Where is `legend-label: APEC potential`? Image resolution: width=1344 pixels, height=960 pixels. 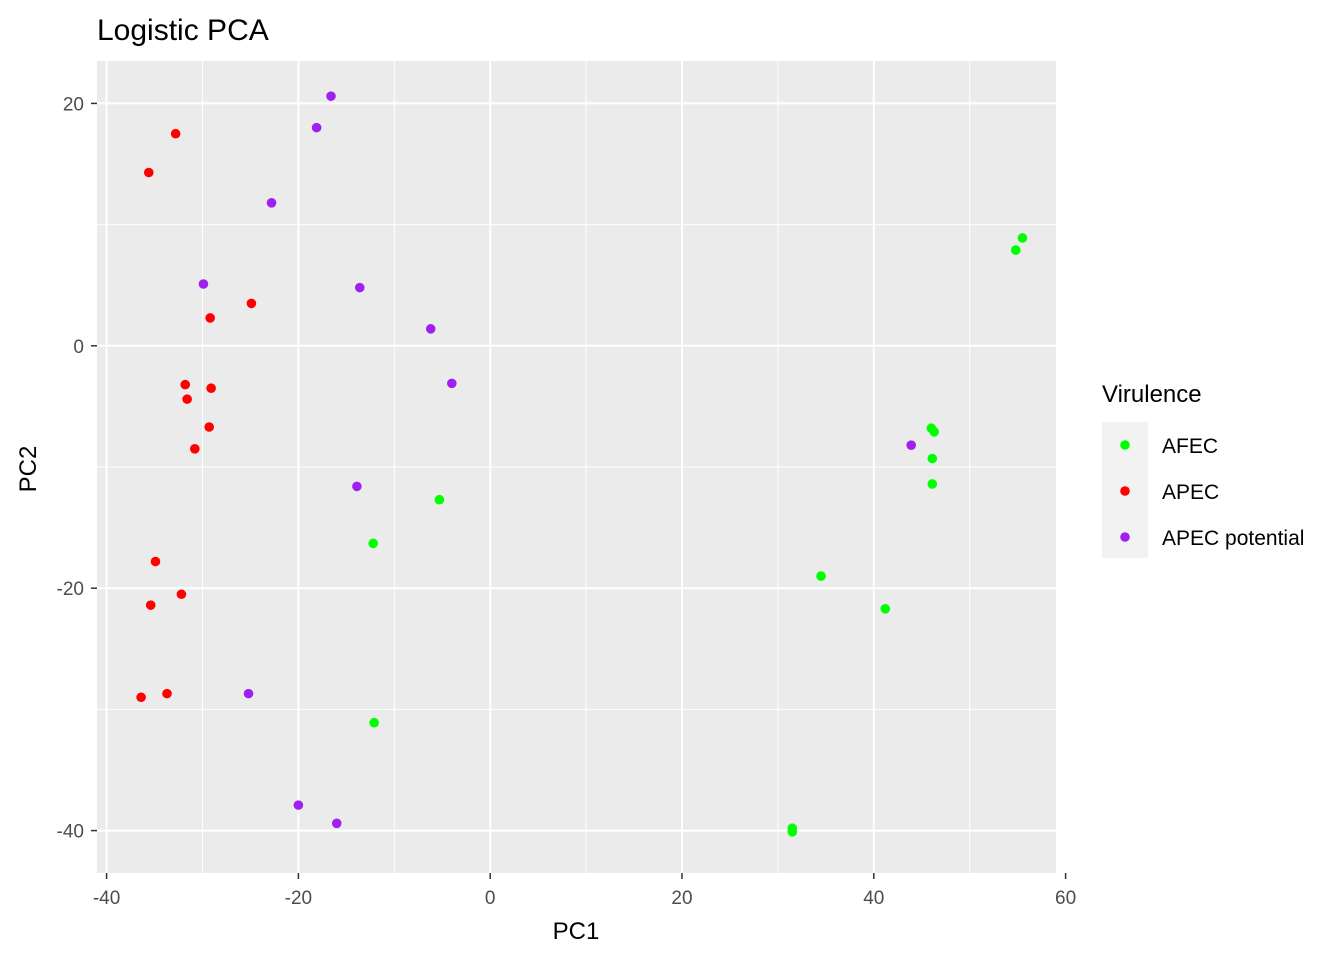 legend-label: APEC potential is located at coordinates (1233, 538).